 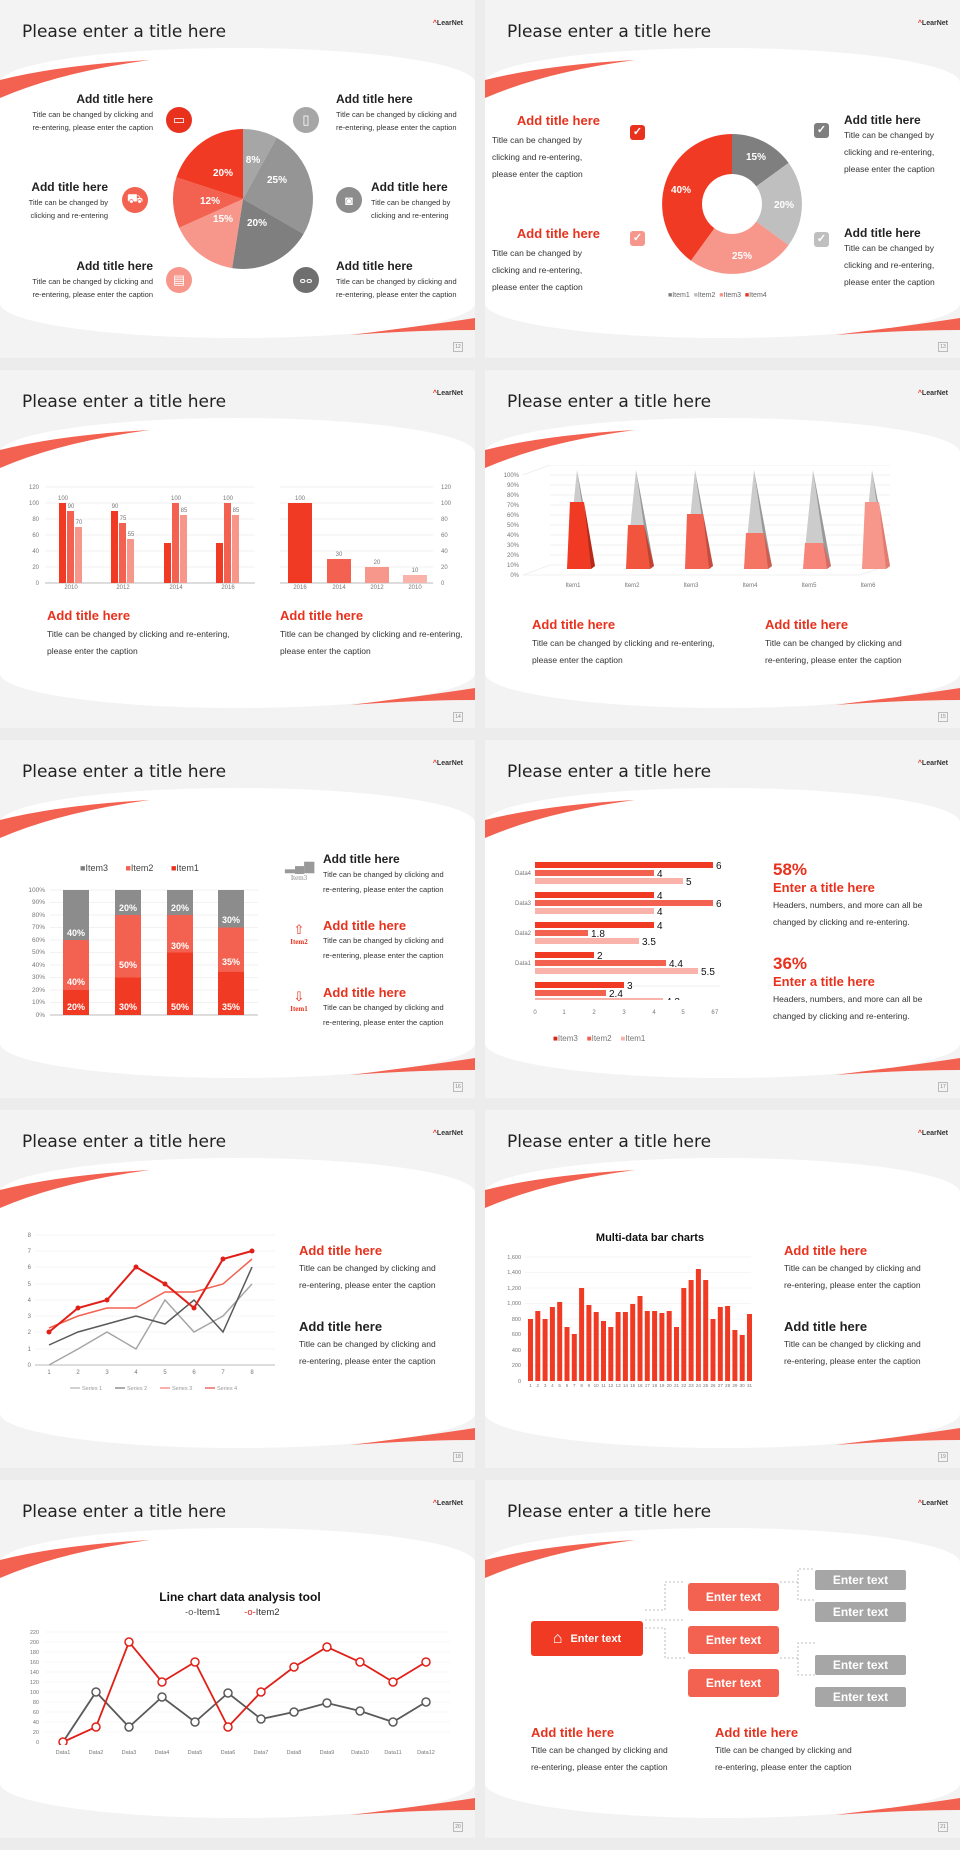 I want to click on svg-text: 15%, so click(x=756, y=157).